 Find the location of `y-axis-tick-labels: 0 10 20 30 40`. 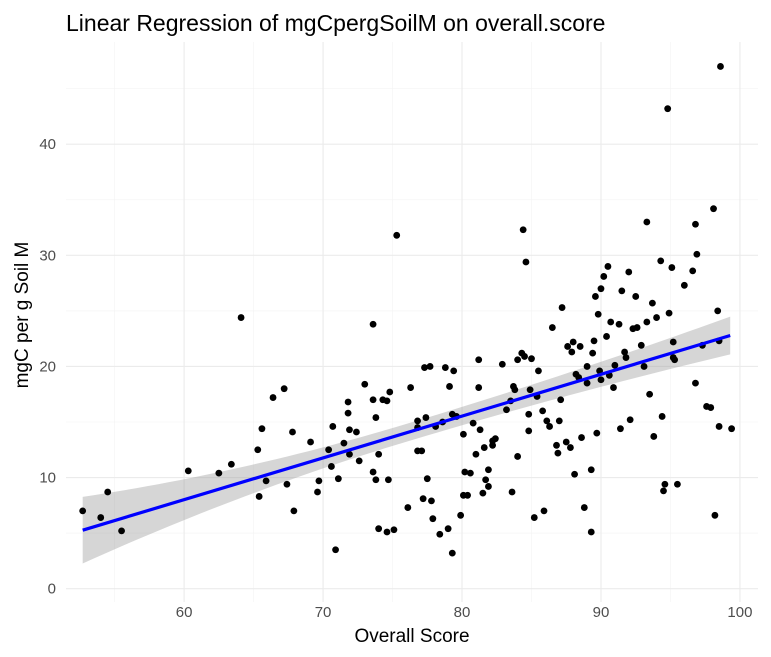

y-axis-tick-labels: 0 10 20 30 40 is located at coordinates (47, 366).